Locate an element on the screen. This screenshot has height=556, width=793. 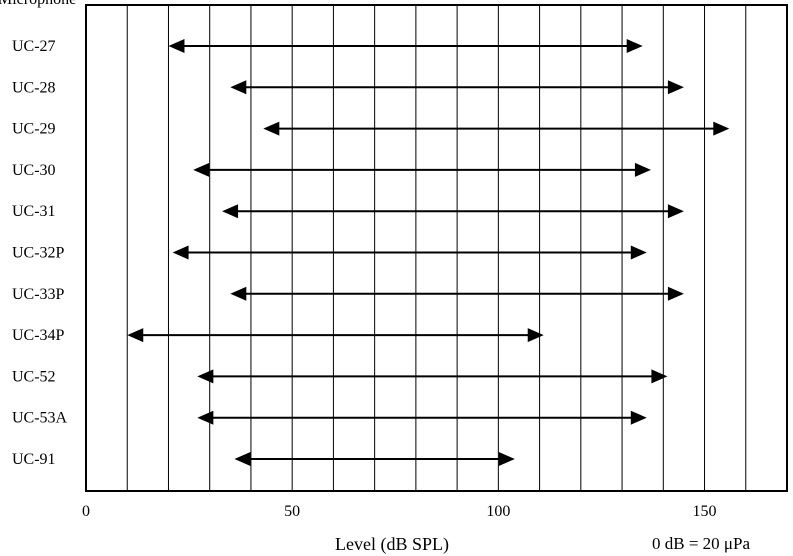
category-label: UC-29 is located at coordinates (34, 129).